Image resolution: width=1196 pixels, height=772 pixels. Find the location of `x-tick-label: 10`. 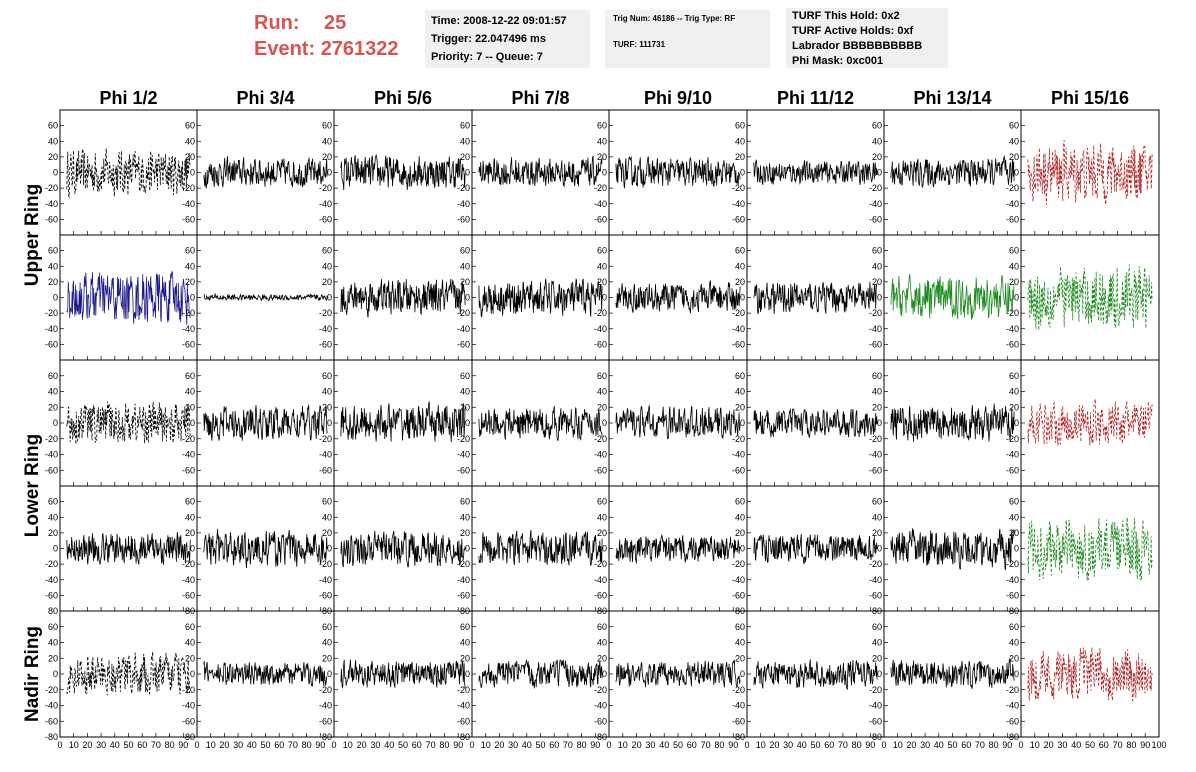

x-tick-label: 10 is located at coordinates (74, 745).